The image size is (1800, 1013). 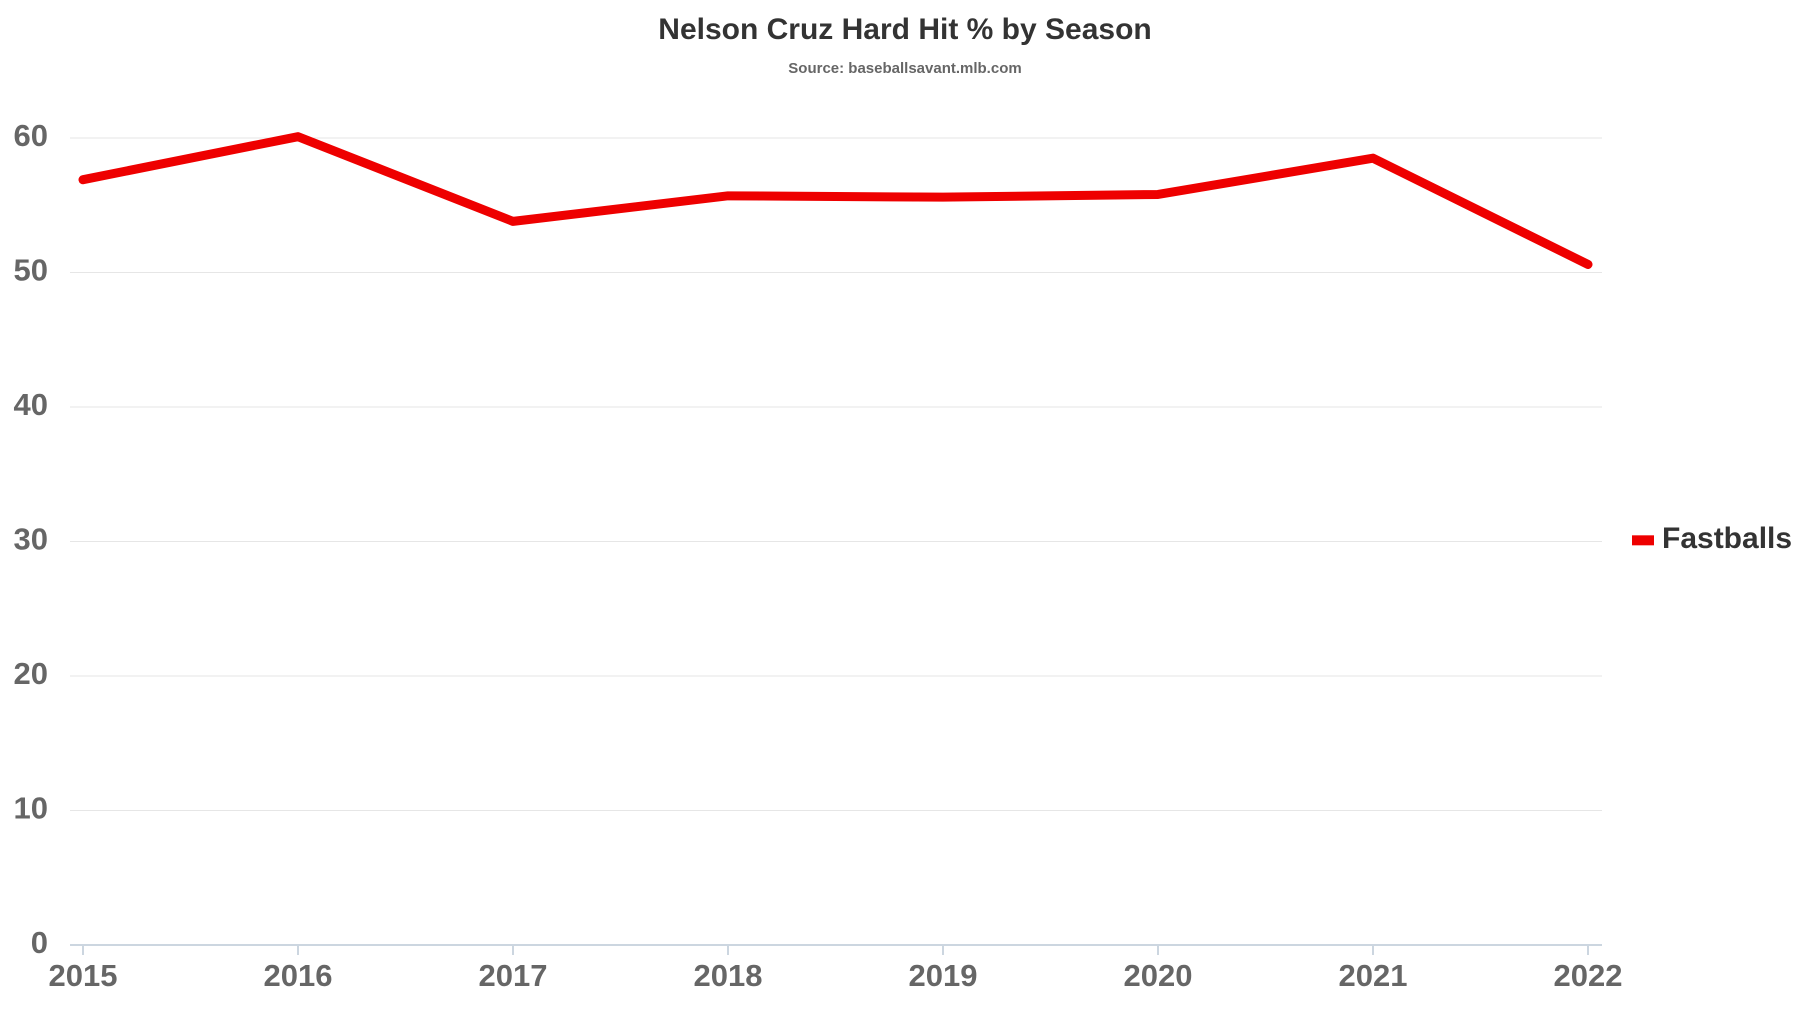 What do you see at coordinates (1643, 540) in the screenshot?
I see `legend-swatch` at bounding box center [1643, 540].